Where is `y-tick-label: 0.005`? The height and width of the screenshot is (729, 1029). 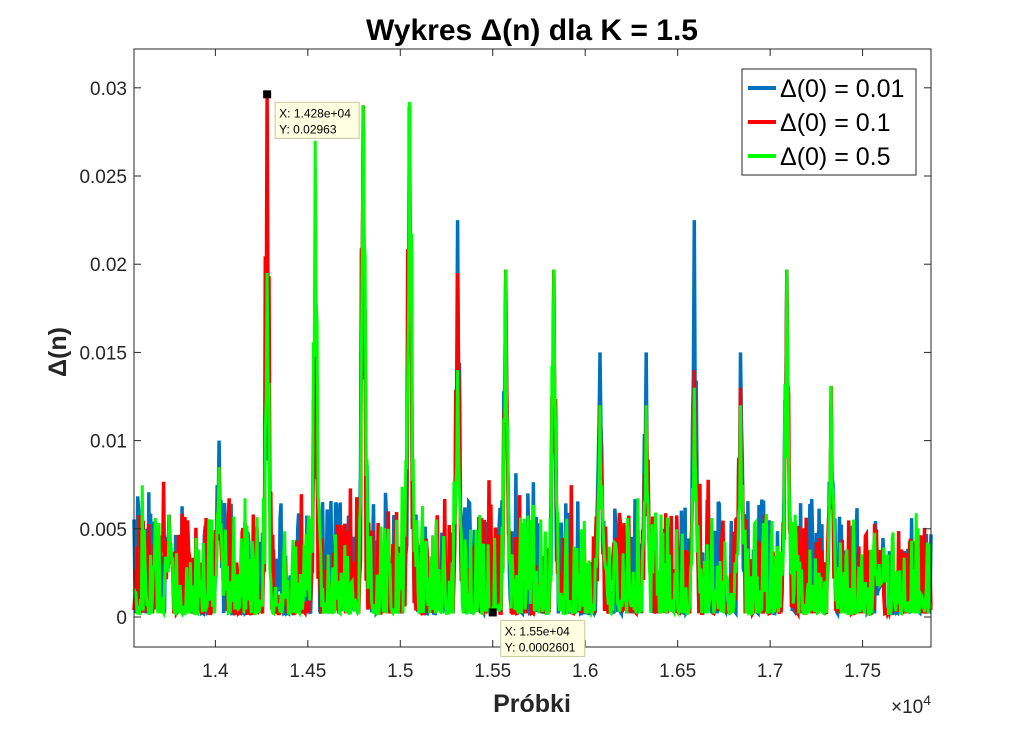 y-tick-label: 0.005 is located at coordinates (103, 530).